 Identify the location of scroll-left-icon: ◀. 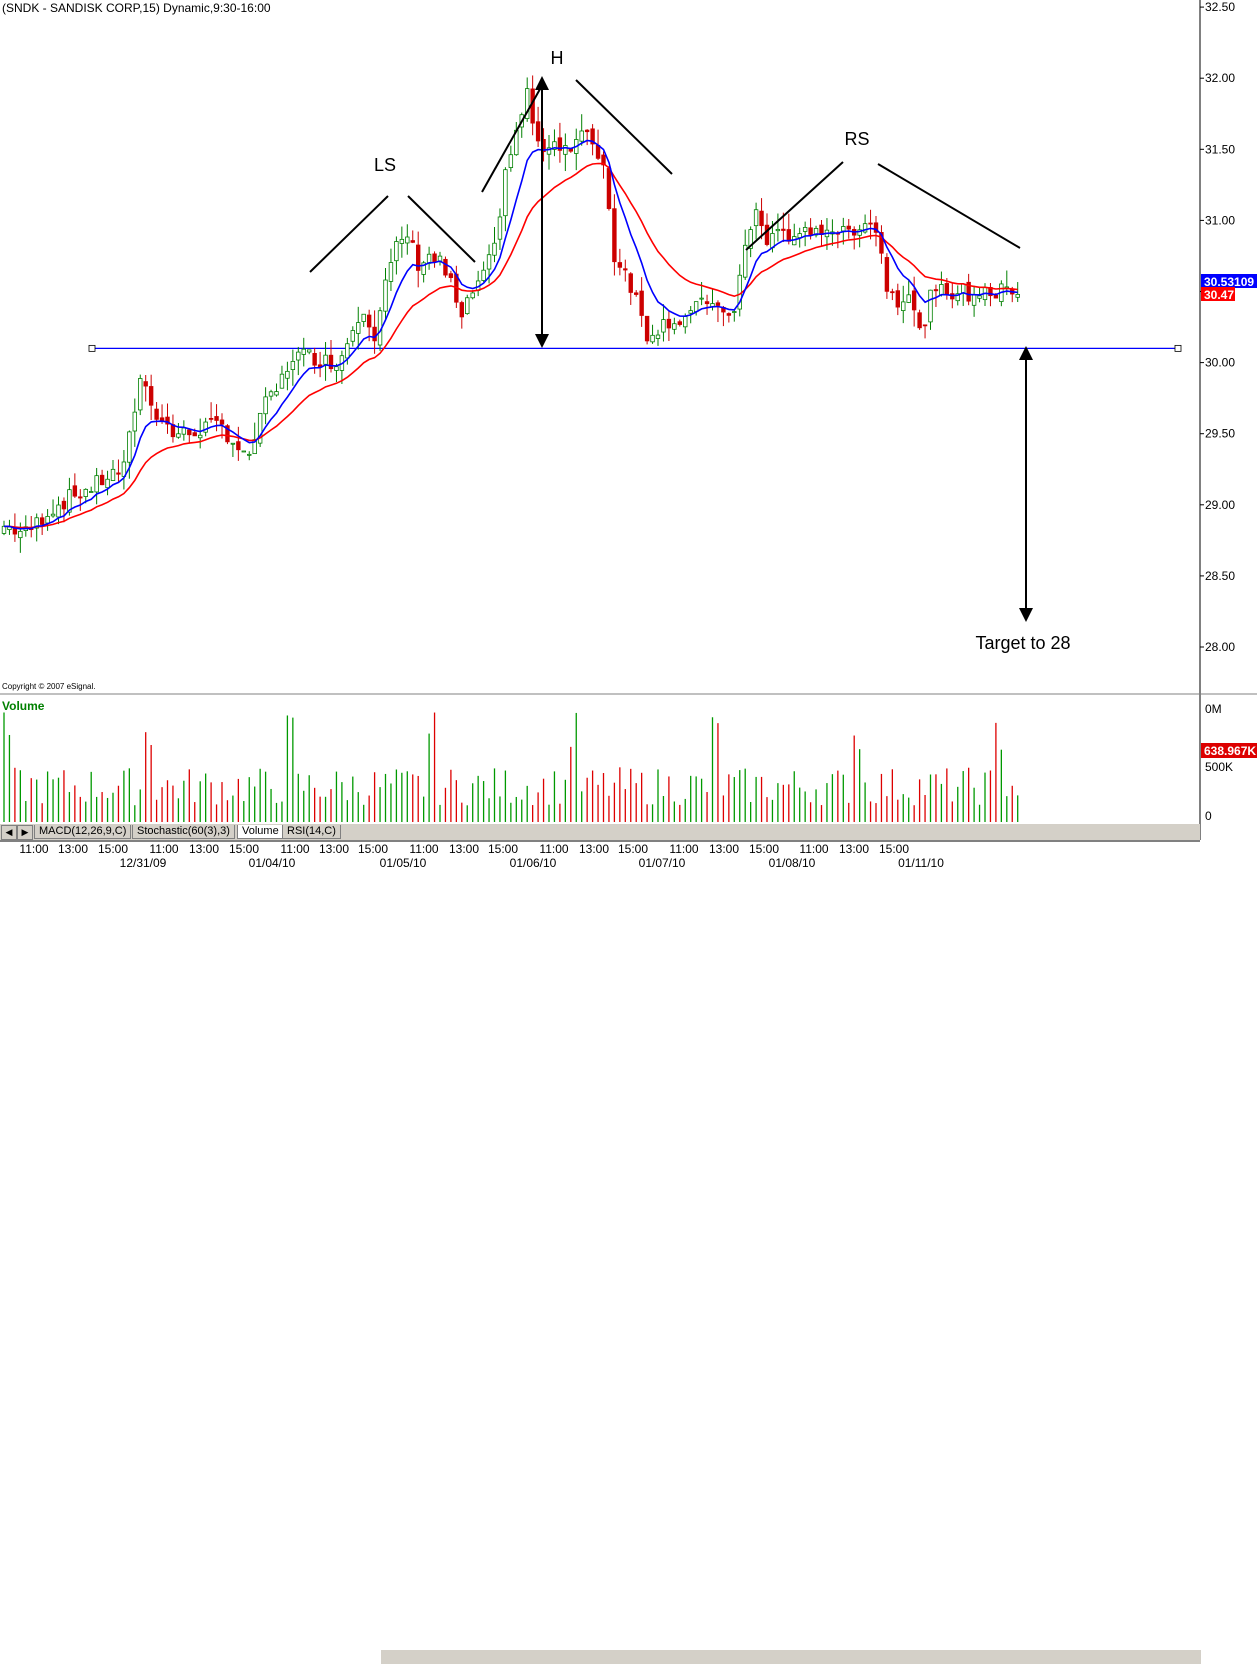
(9, 832).